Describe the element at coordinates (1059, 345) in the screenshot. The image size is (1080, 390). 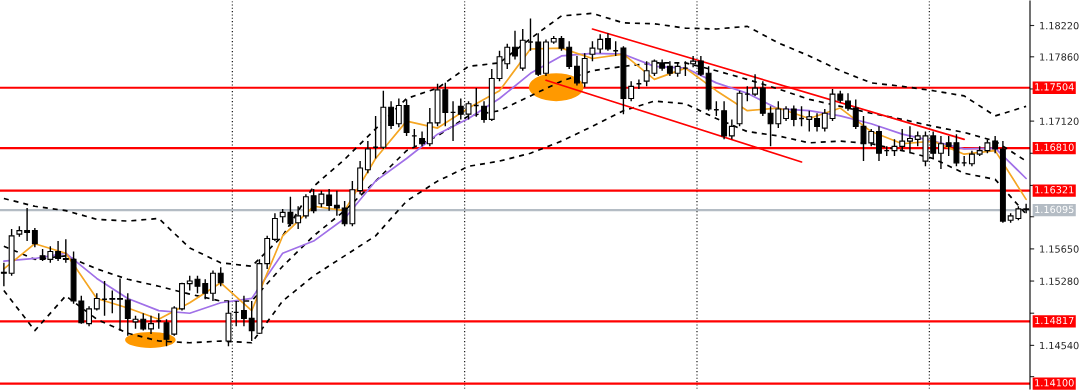
I see `y-tick-label: 1.14540` at that location.